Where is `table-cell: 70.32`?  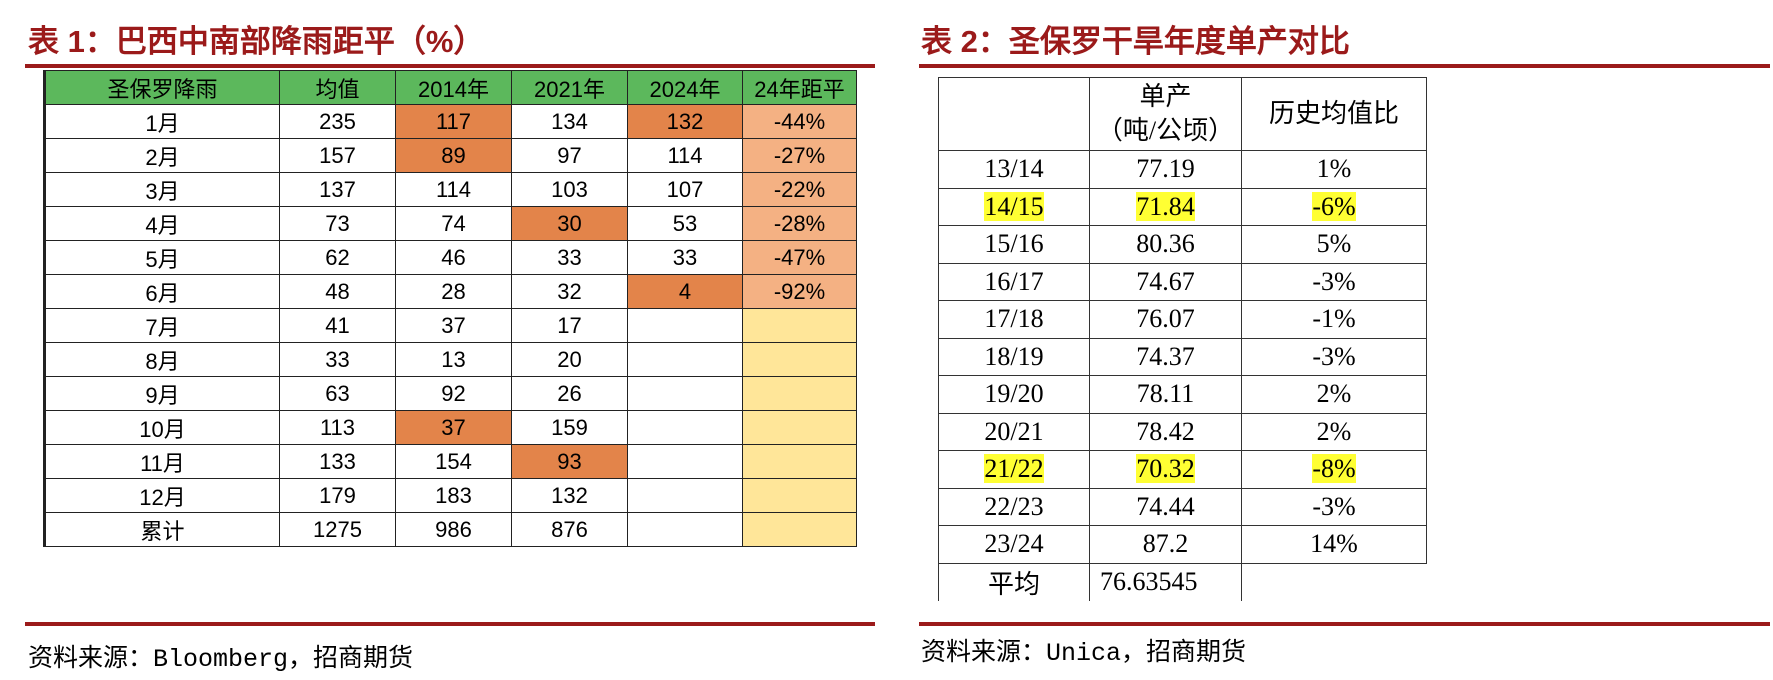
table-cell: 70.32 is located at coordinates (1165, 469).